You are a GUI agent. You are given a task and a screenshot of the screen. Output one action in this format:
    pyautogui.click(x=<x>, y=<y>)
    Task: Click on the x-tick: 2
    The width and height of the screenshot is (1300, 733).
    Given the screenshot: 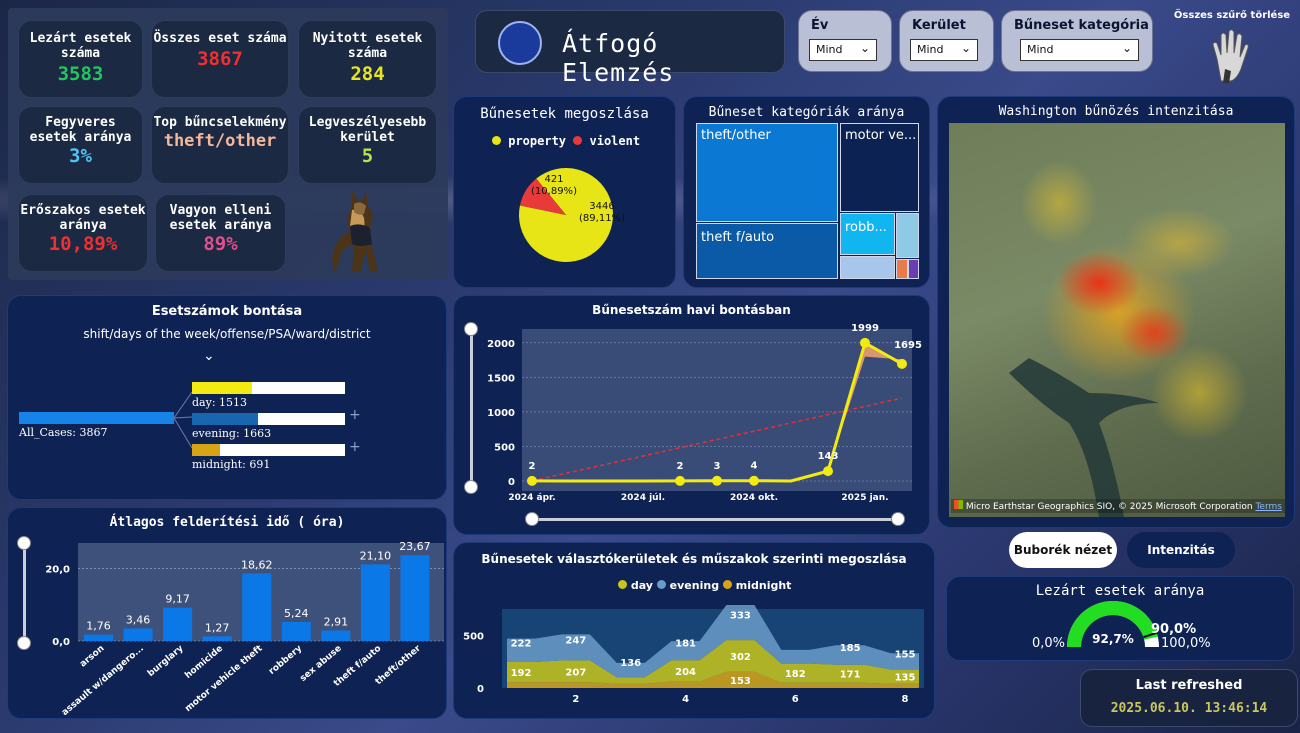 What is the action you would take?
    pyautogui.click(x=575, y=699)
    